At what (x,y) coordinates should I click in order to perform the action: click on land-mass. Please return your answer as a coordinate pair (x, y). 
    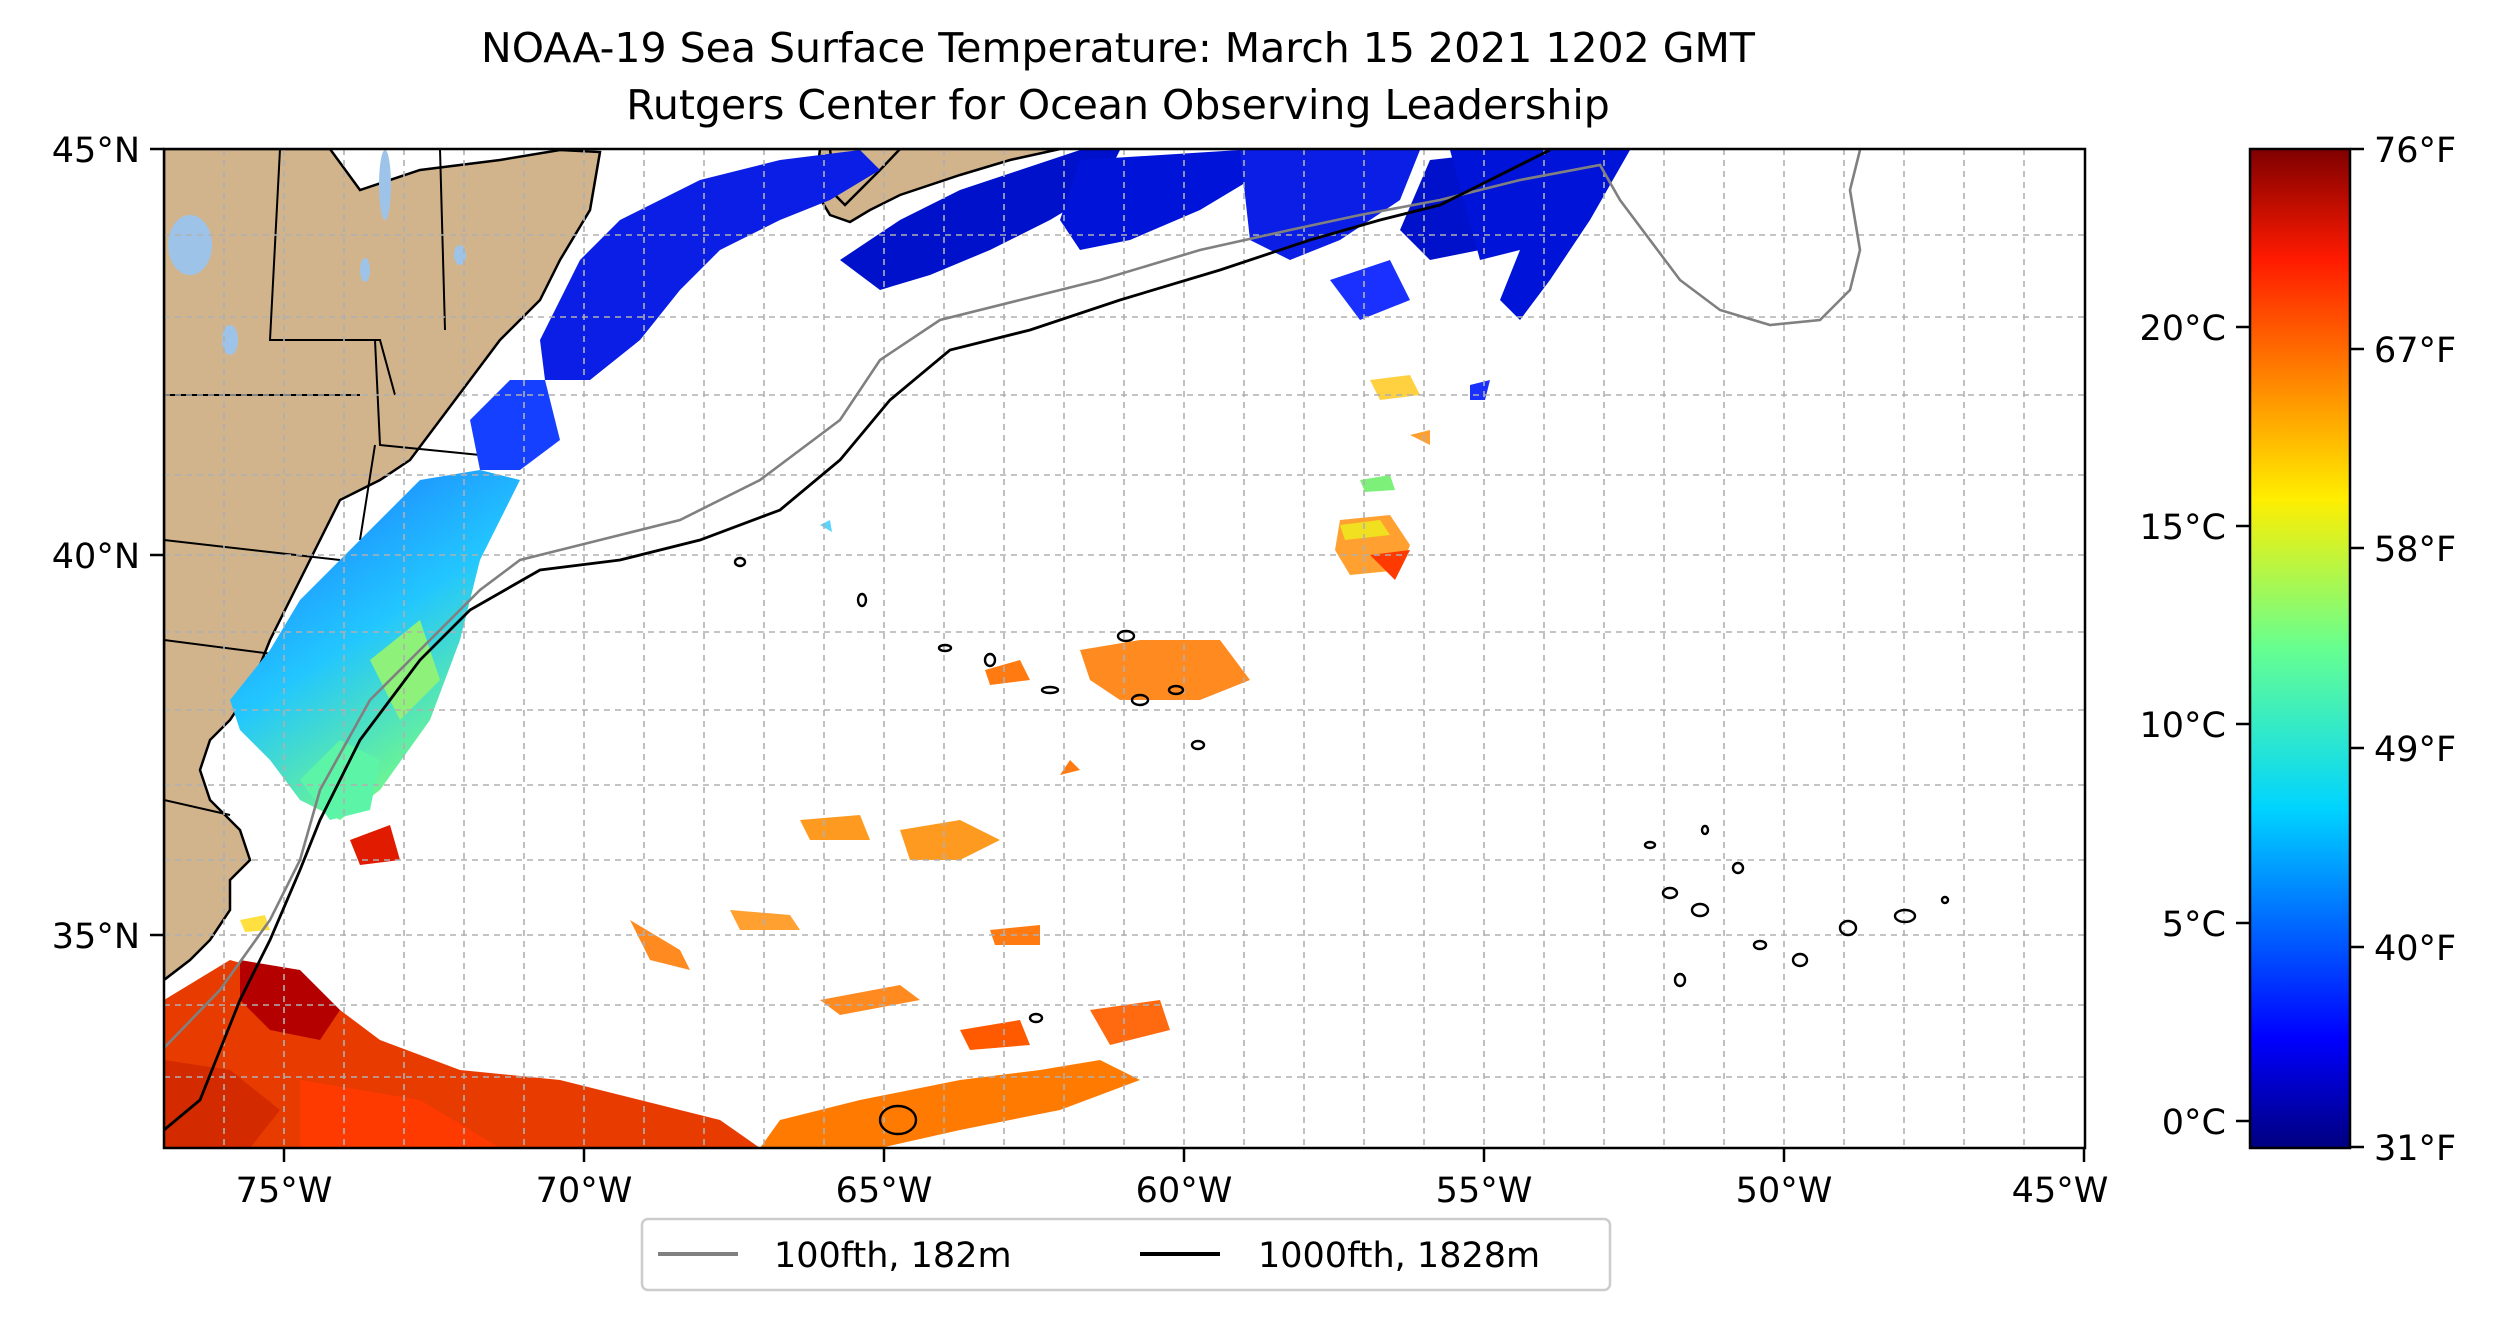
    Looking at the image, I should click on (383, 565).